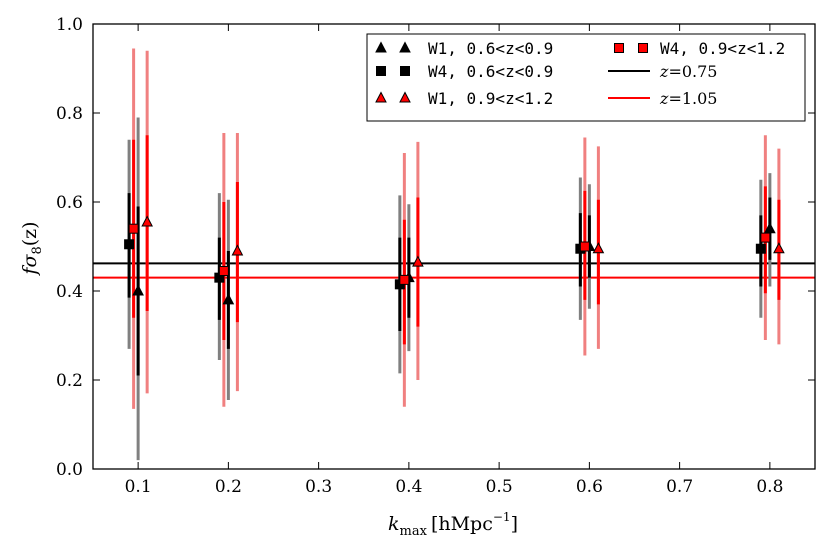 The height and width of the screenshot is (553, 830). What do you see at coordinates (138, 487) in the screenshot?
I see `x-tick-label: 0.1` at bounding box center [138, 487].